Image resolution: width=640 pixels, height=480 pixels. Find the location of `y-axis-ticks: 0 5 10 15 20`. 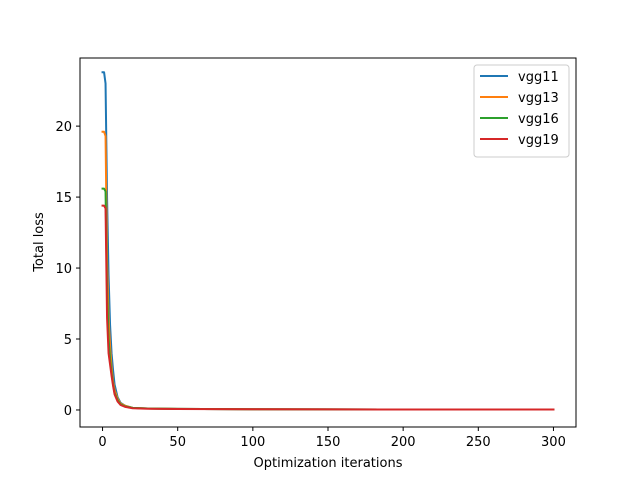

y-axis-ticks: 0 5 10 15 20 is located at coordinates (67, 269).